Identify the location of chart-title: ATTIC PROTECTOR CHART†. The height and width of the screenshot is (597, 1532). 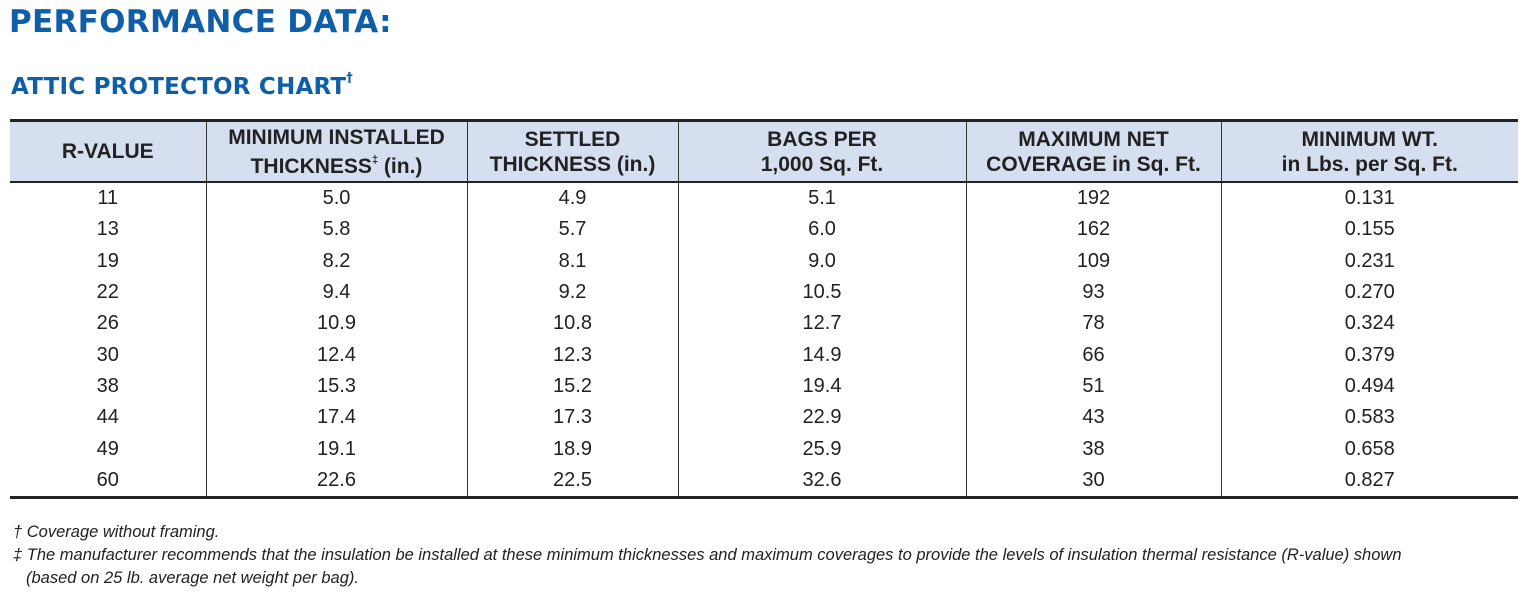
(182, 85).